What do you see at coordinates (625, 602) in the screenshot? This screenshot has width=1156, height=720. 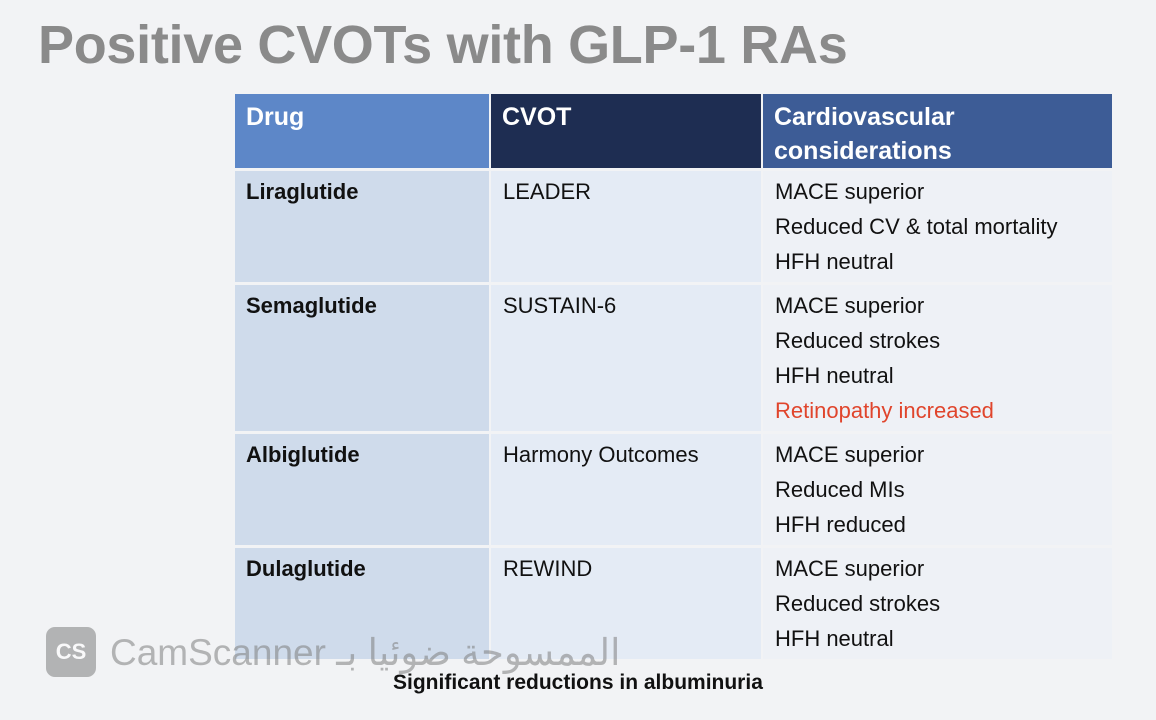 I see `cvot-cell: REWIND` at bounding box center [625, 602].